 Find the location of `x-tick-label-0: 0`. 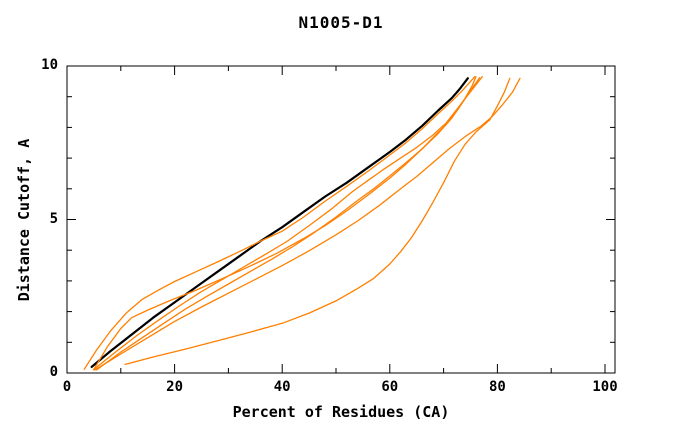

x-tick-label-0: 0 is located at coordinates (67, 387).